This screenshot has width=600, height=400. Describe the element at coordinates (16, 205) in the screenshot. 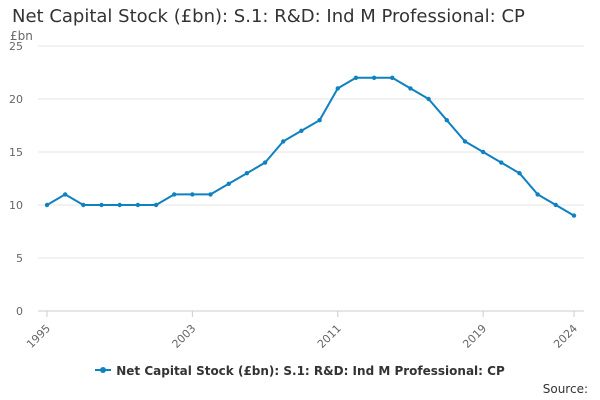

I see `y-tick-label: 10` at that location.